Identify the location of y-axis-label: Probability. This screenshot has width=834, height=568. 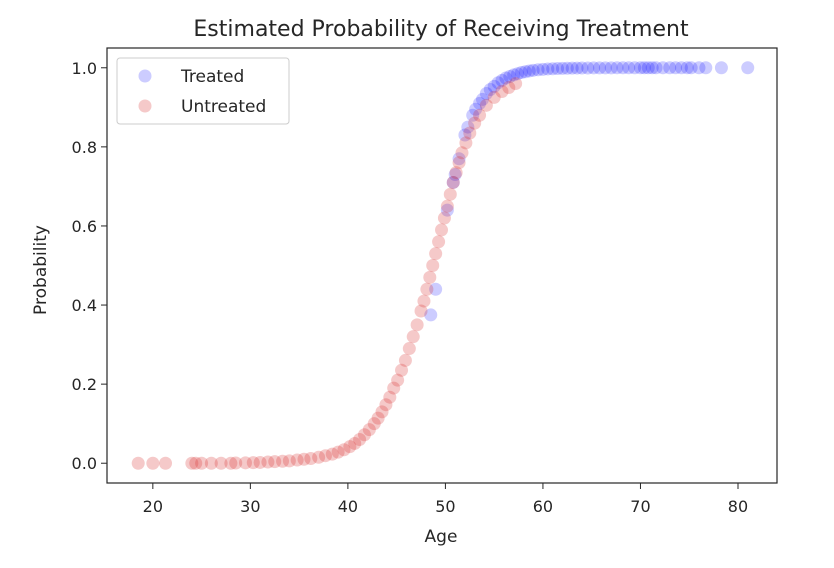
(41, 270).